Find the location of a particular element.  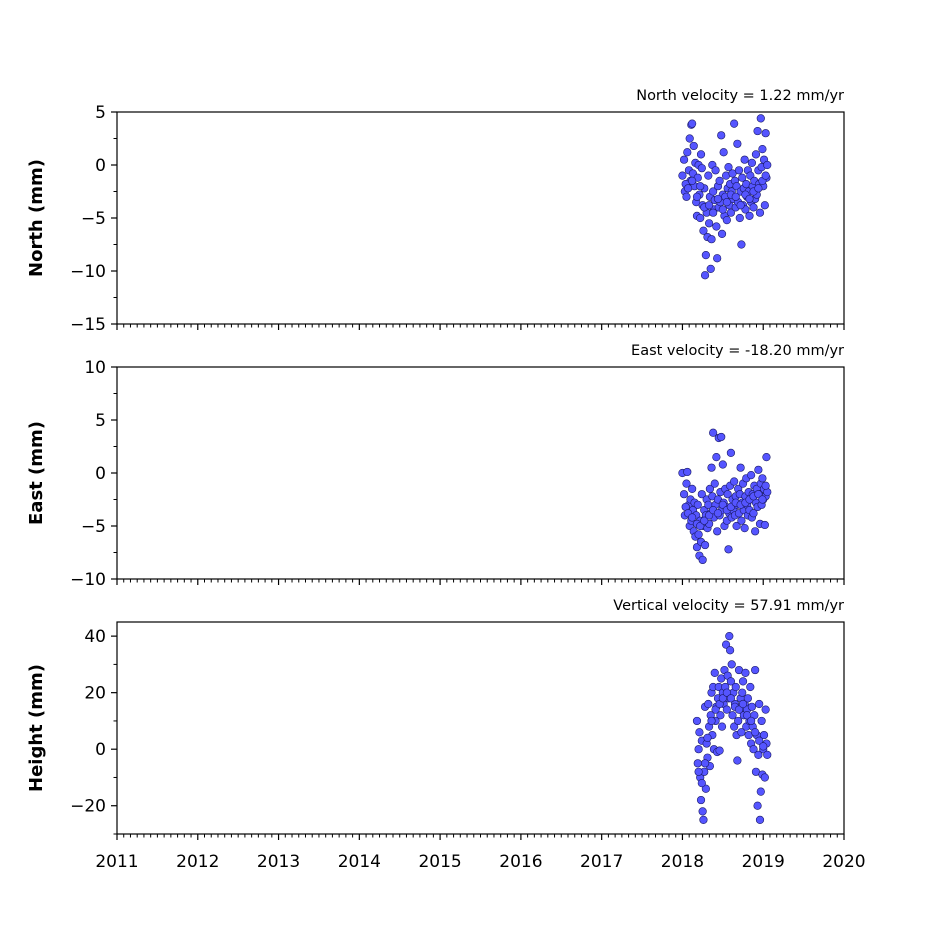

xtick-label: 2016 is located at coordinates (520, 862).